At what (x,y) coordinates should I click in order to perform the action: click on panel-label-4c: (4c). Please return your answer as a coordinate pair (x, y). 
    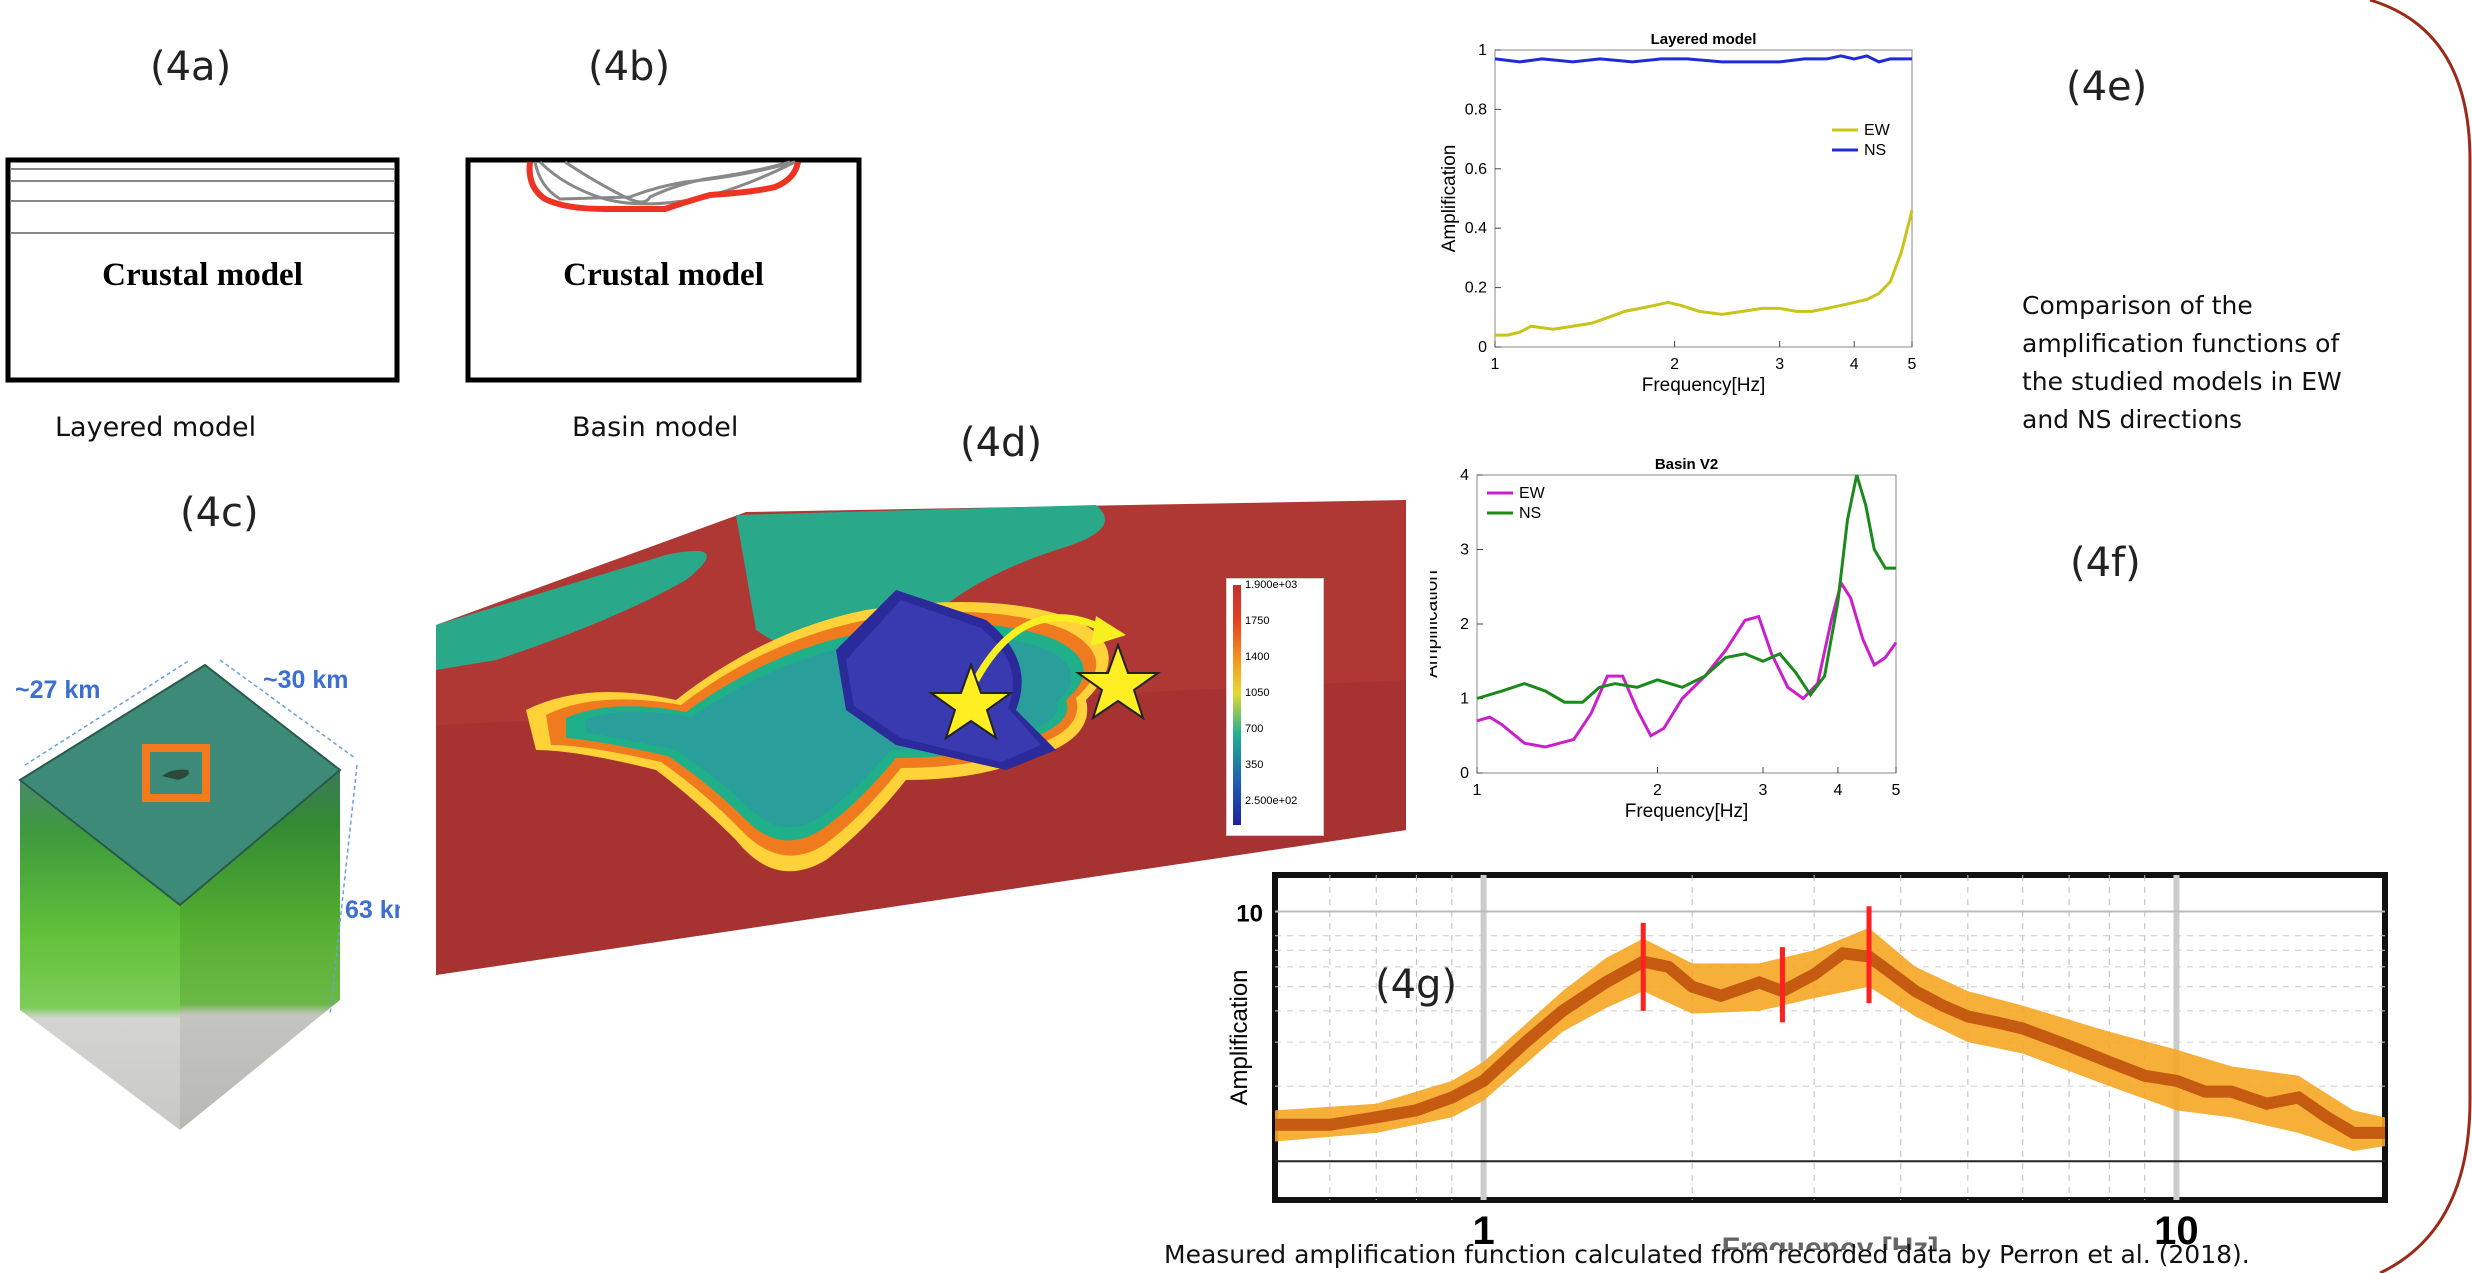
    Looking at the image, I should click on (219, 513).